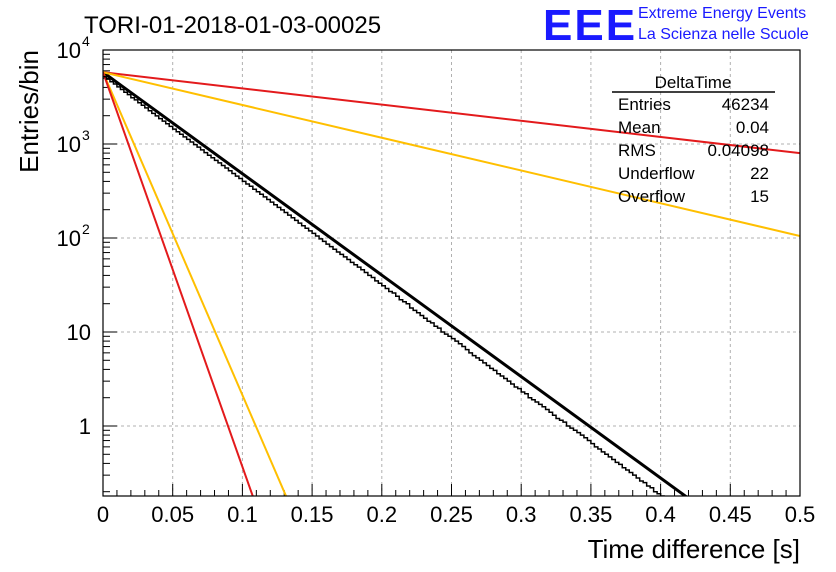  I want to click on y-tick-exponent: 4, so click(86, 41).